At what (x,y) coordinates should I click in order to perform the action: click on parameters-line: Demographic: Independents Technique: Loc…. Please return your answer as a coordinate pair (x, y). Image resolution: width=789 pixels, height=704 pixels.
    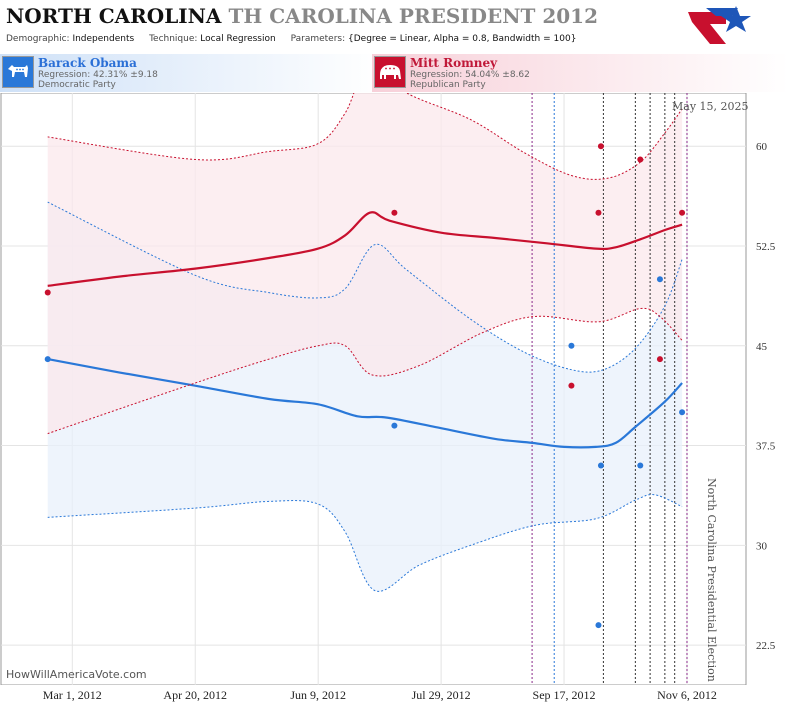
    Looking at the image, I should click on (297, 39).